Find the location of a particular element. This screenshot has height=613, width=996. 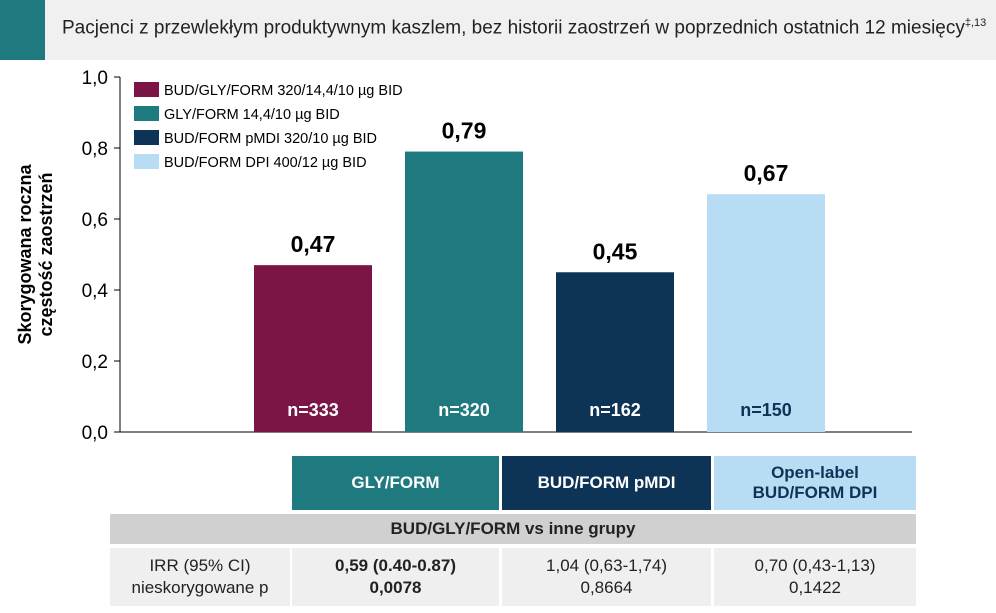

legend-label: BUD/GLY/FORM 320/14,4/10 µg BID is located at coordinates (283, 91).